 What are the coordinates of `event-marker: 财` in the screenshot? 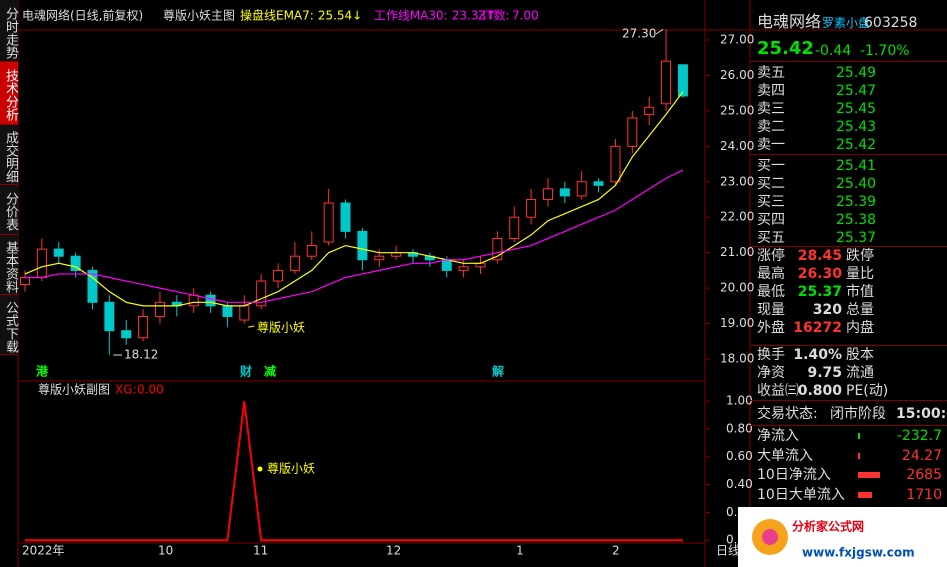 It's located at (245, 371).